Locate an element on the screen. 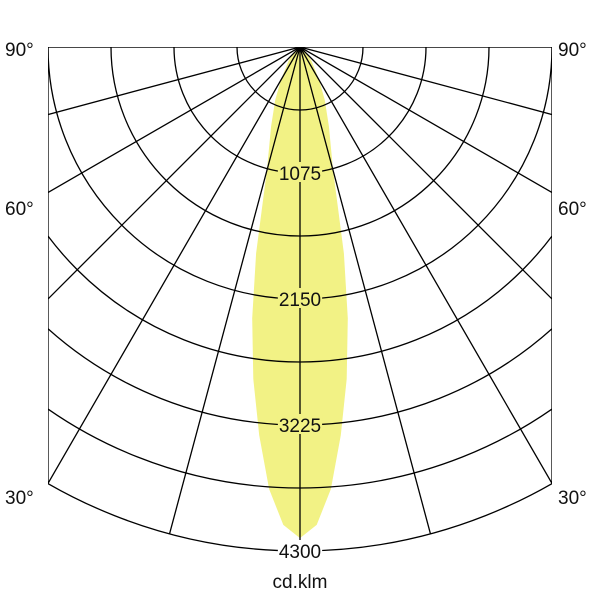 The image size is (600, 600). angle-label-left-30: 30° is located at coordinates (19, 498).